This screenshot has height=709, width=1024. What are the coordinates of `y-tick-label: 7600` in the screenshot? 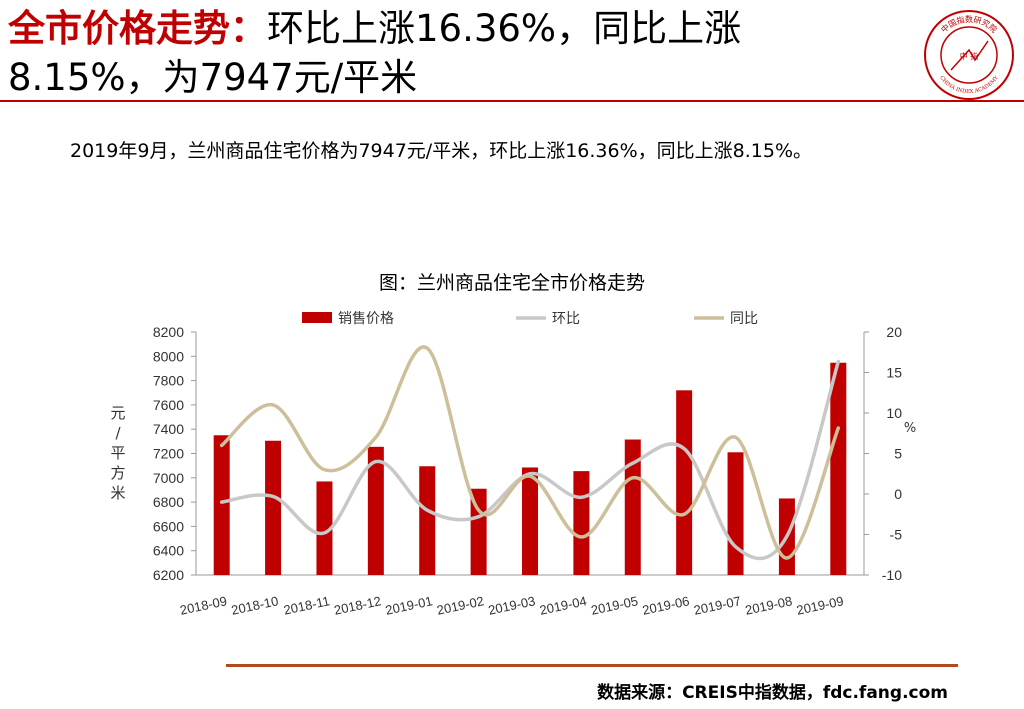 It's located at (168, 405).